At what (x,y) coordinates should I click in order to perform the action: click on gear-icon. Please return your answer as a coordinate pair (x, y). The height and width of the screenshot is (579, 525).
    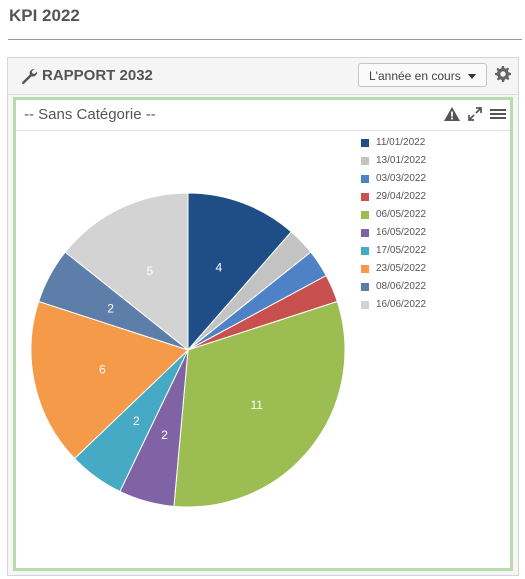
    Looking at the image, I should click on (503, 74).